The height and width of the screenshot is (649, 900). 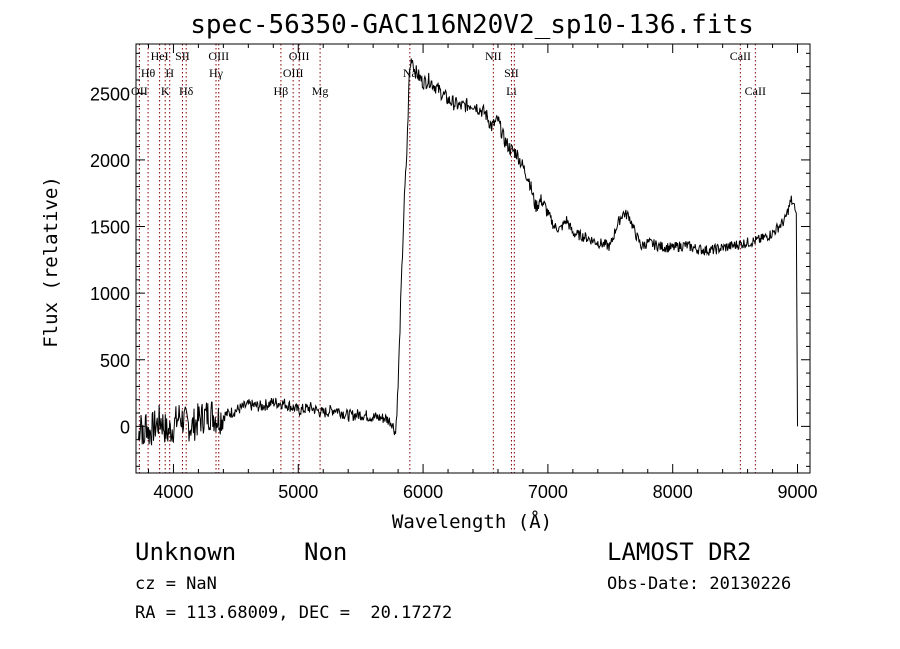 I want to click on y-tick-label: 2500, so click(x=110, y=94).